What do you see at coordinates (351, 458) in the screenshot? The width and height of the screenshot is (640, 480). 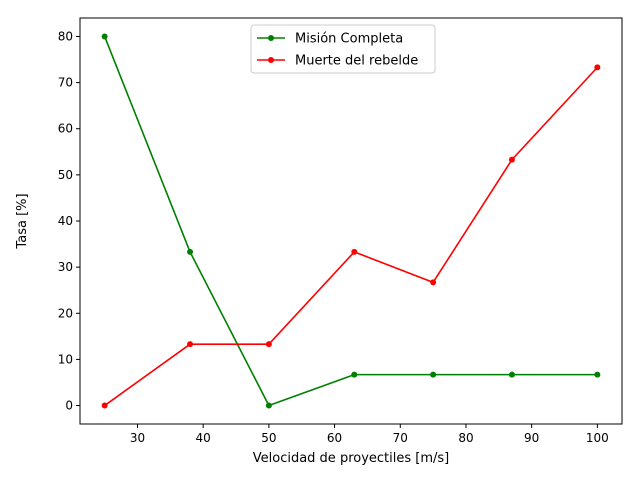 I see `x-axis-label: Velocidad de proyectiles [m/s]` at bounding box center [351, 458].